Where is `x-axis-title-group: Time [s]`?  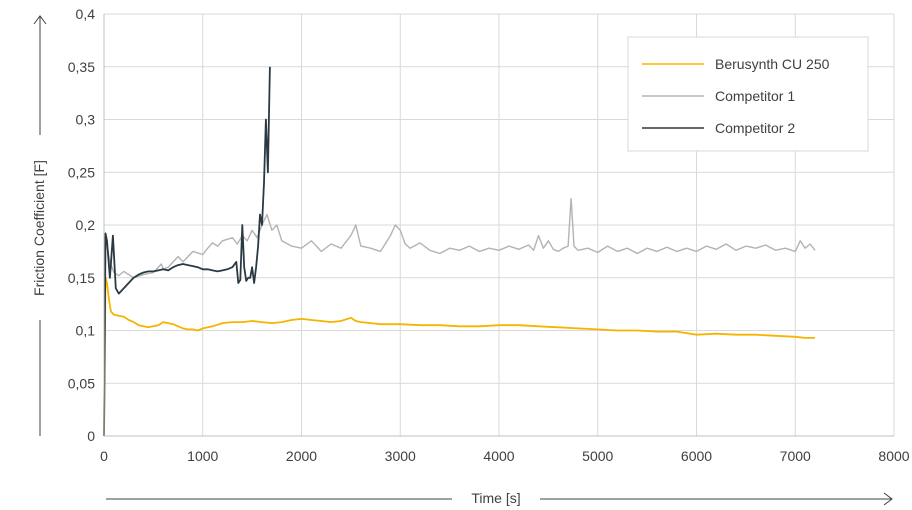 x-axis-title-group: Time [s] is located at coordinates (499, 498).